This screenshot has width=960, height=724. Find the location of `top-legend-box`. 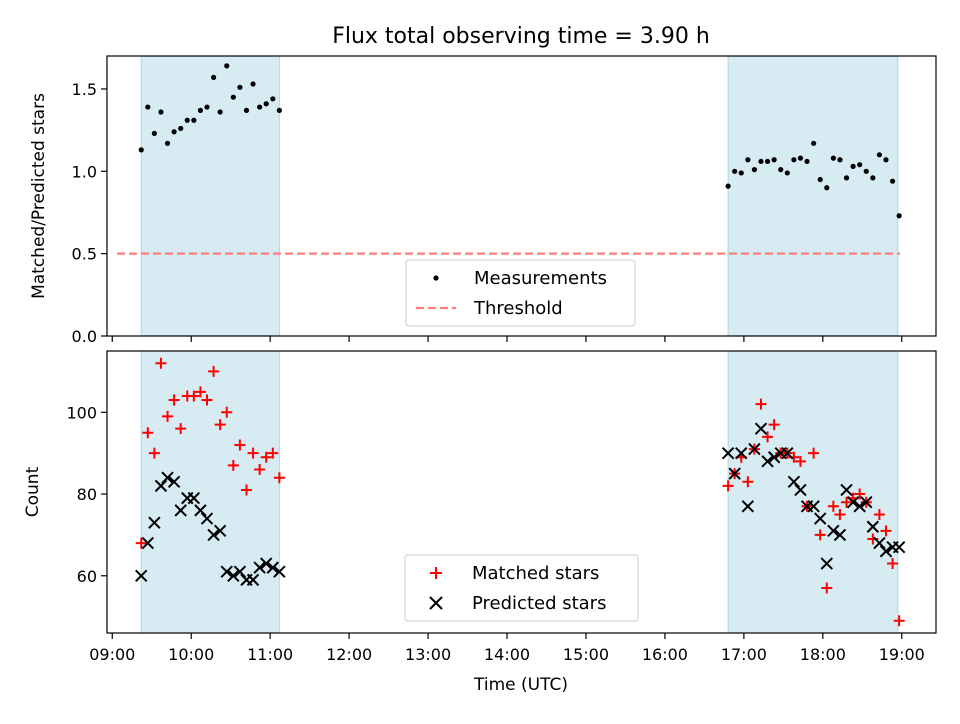

top-legend-box is located at coordinates (520, 293).